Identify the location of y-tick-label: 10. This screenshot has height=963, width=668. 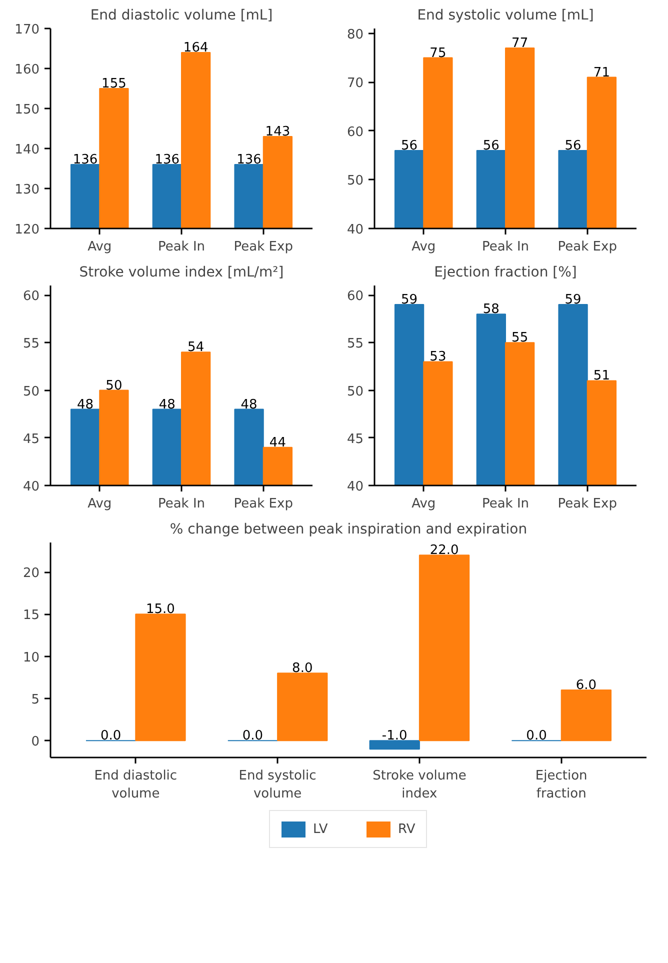
(31, 658).